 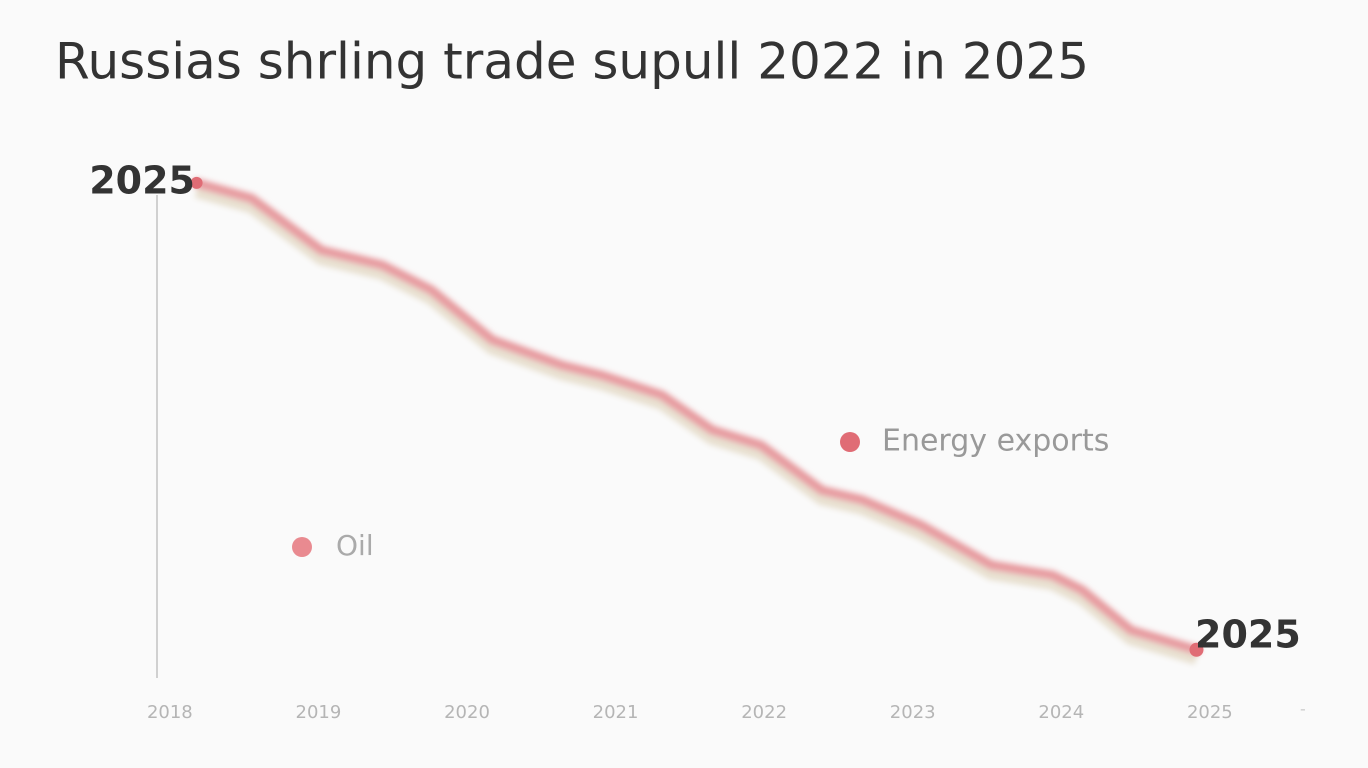 I want to click on x-tick-label: 2021, so click(x=616, y=712).